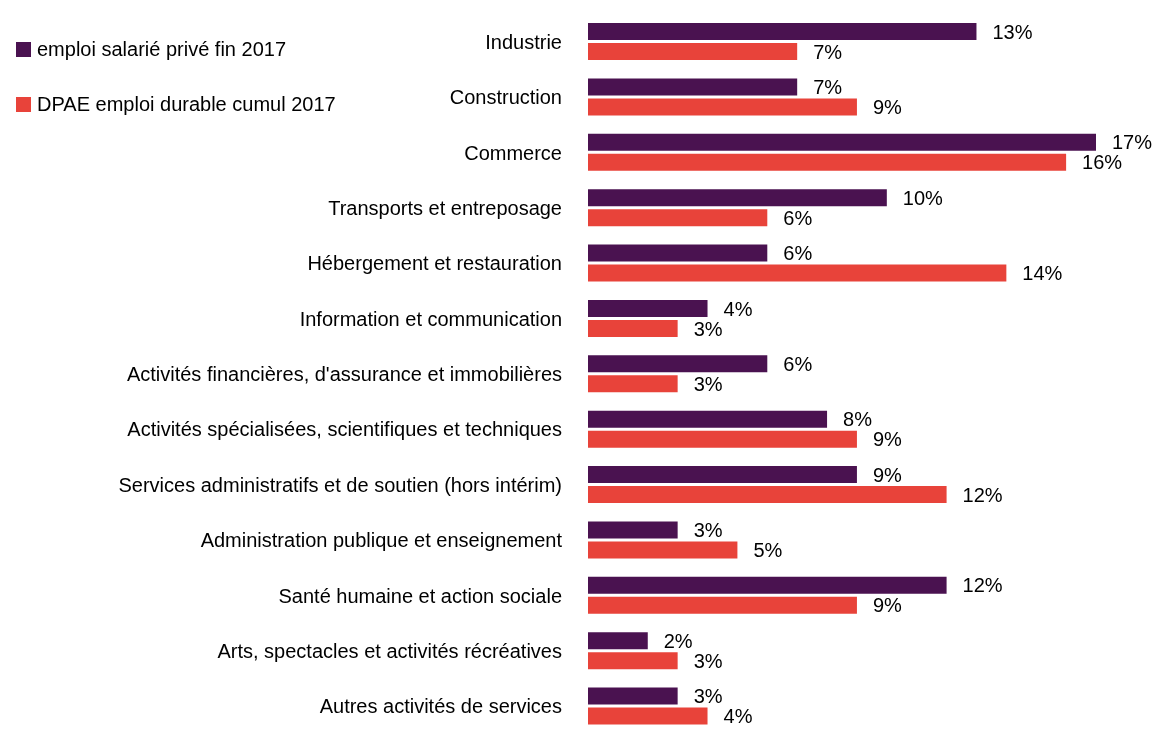 This screenshot has width=1164, height=742. I want to click on legend-label: DPAE emploi durable cumul 2017, so click(186, 104).